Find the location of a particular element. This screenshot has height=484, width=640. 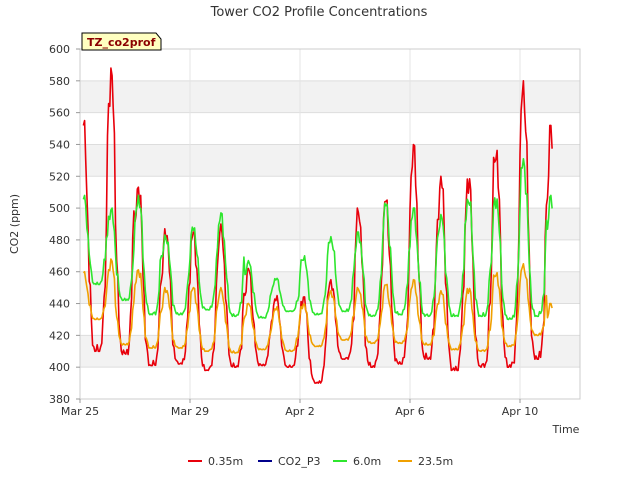

y-tick-label: 400 is located at coordinates (59, 367).